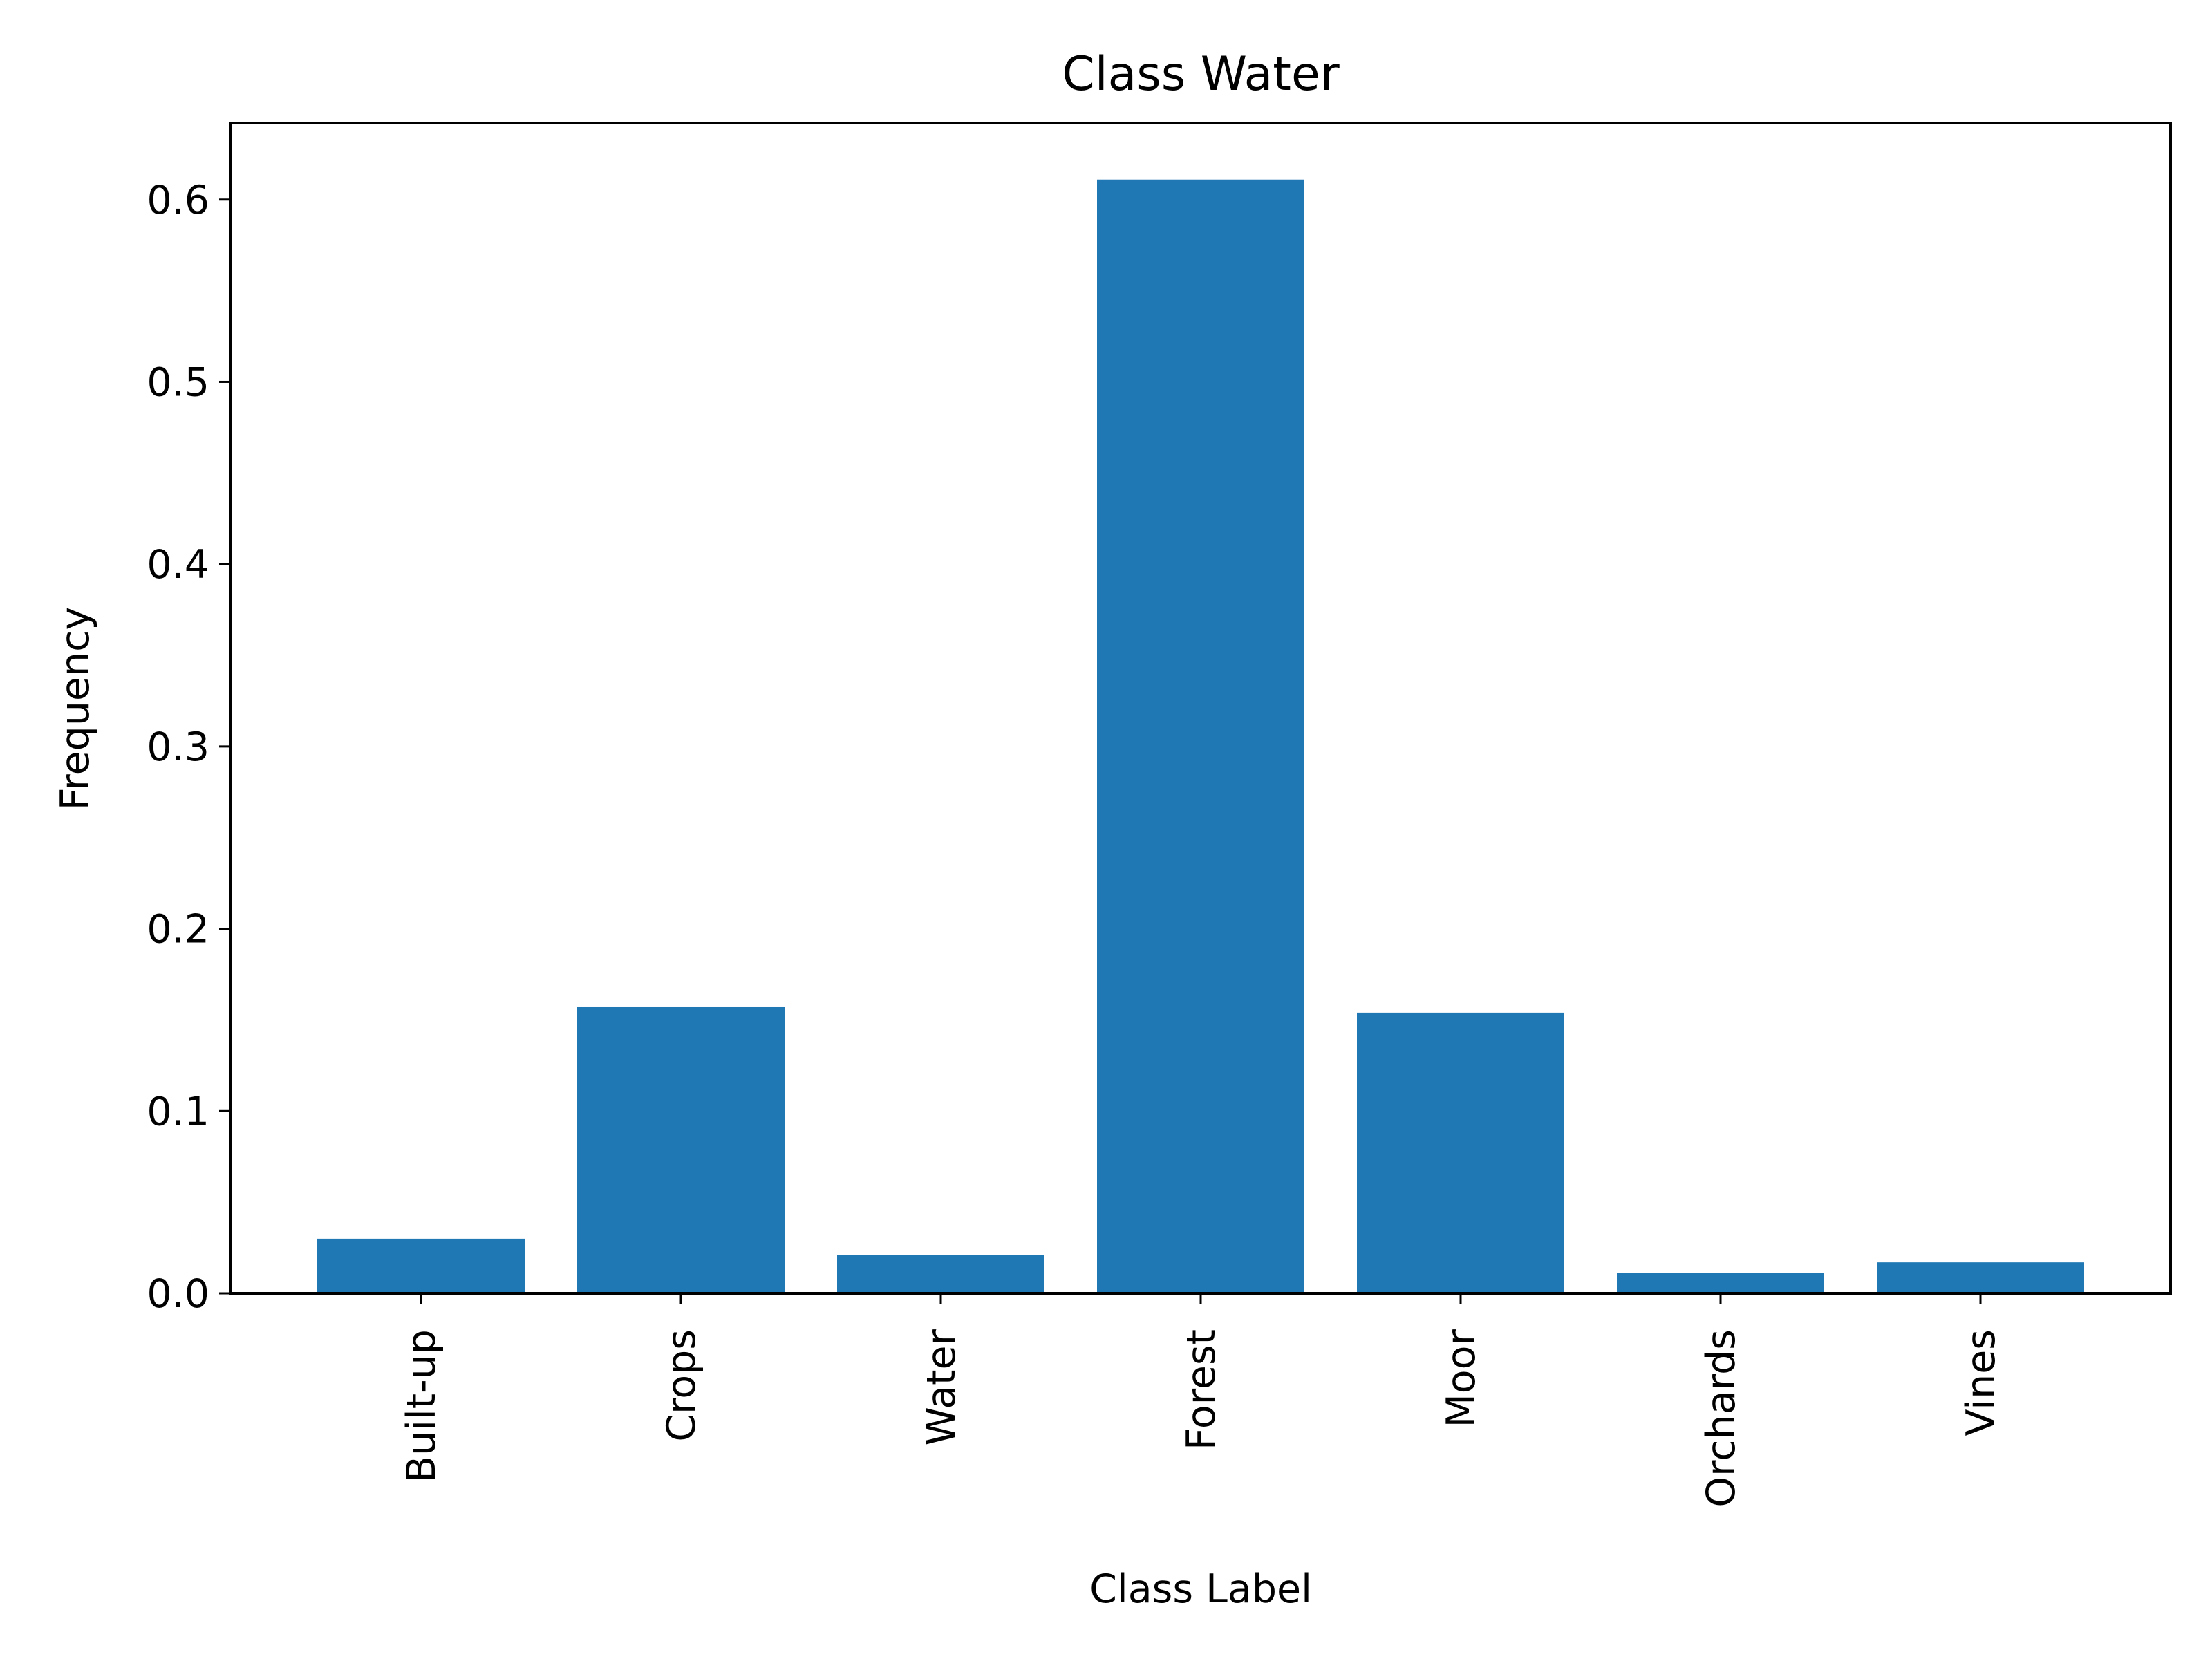  Describe the element at coordinates (941, 1274) in the screenshot. I see `bar-water` at that location.